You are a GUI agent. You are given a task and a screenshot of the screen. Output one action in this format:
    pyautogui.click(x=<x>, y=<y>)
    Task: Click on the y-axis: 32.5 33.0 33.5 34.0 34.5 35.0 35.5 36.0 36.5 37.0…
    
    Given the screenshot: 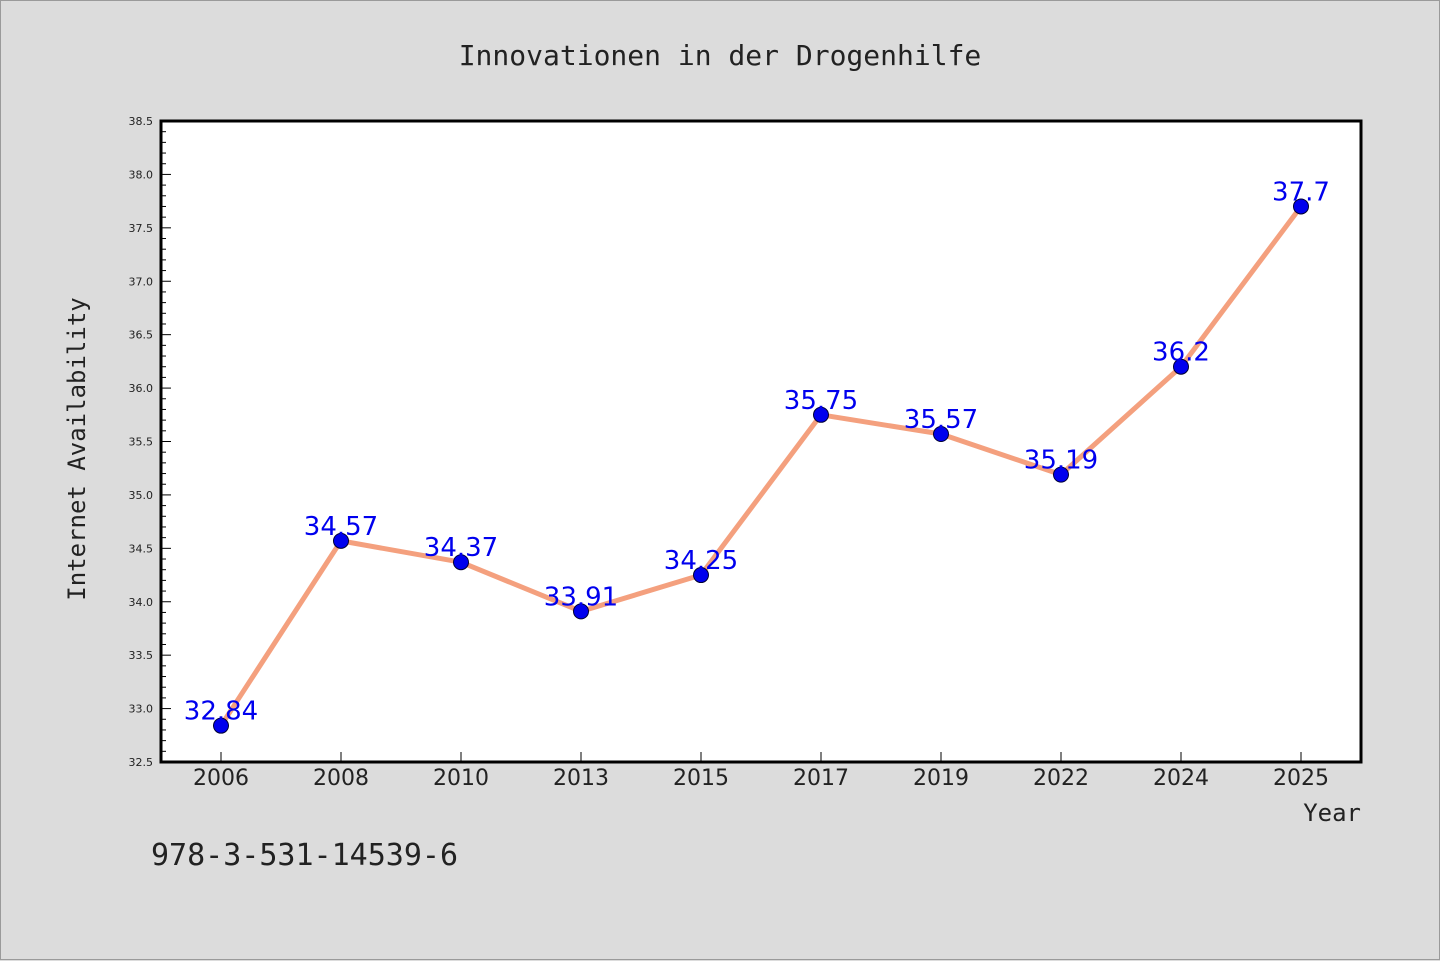 What is the action you would take?
    pyautogui.click(x=150, y=442)
    